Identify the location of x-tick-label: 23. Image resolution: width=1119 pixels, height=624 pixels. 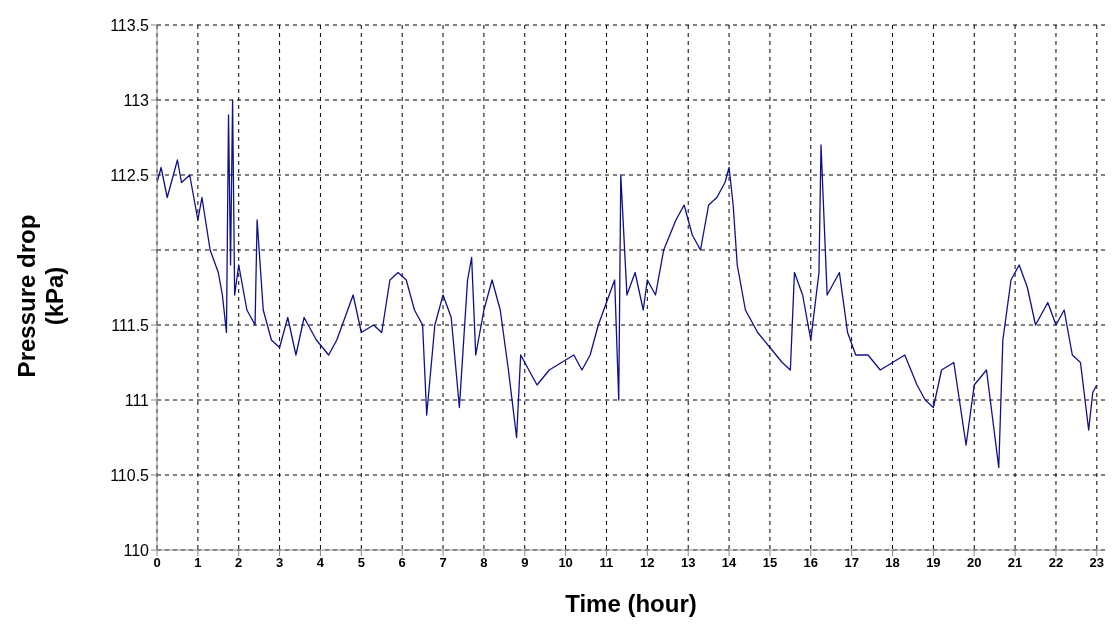
(1097, 563).